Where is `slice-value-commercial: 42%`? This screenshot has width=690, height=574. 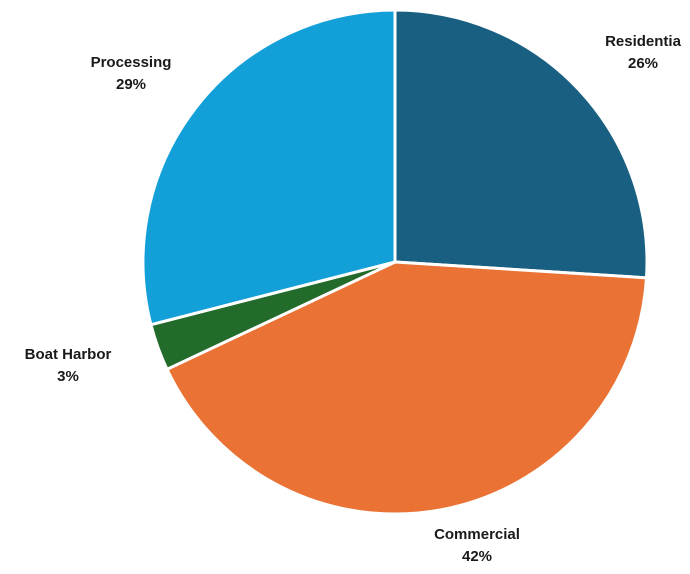 slice-value-commercial: 42% is located at coordinates (477, 556).